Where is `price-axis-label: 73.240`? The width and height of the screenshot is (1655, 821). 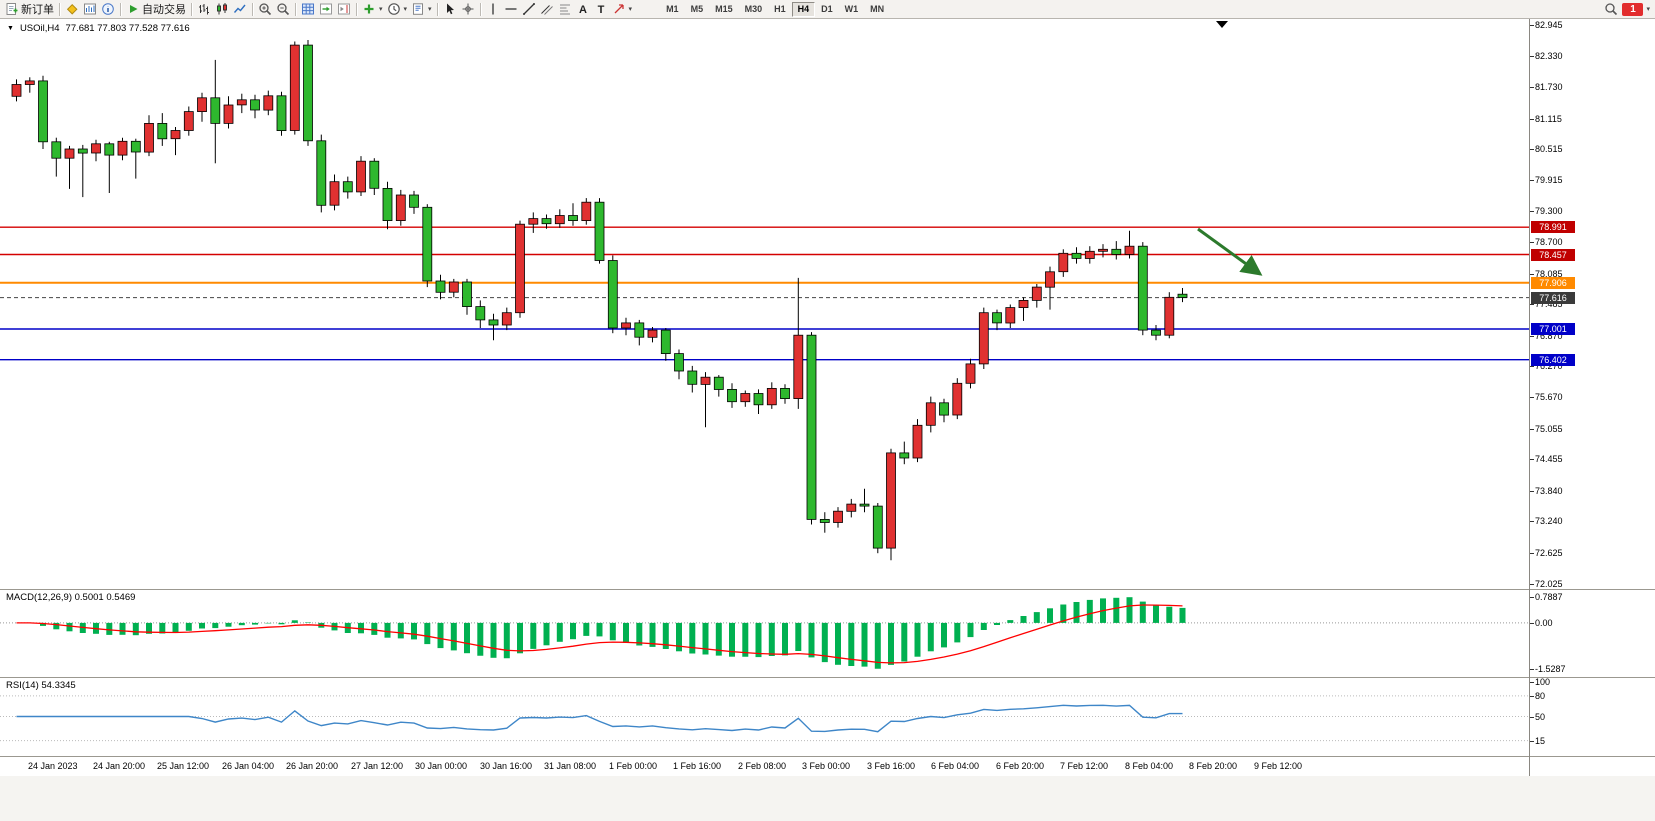 price-axis-label: 73.240 is located at coordinates (1549, 521).